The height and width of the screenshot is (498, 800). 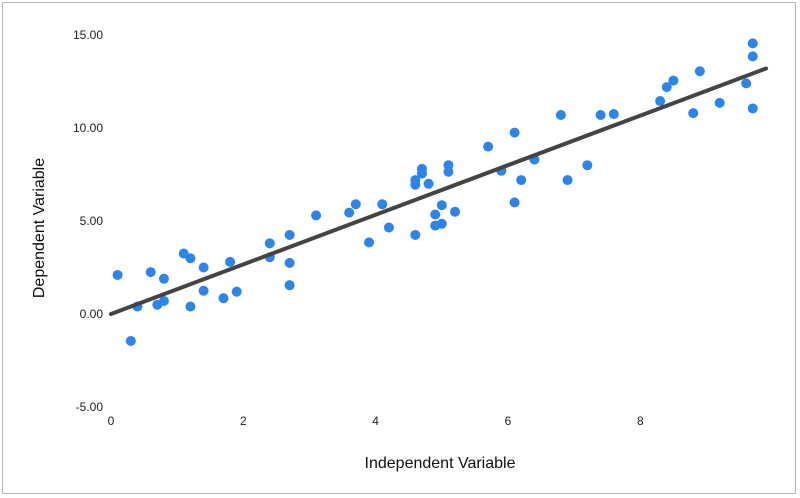 I want to click on y-tick-label: 15.00, so click(x=88, y=35).